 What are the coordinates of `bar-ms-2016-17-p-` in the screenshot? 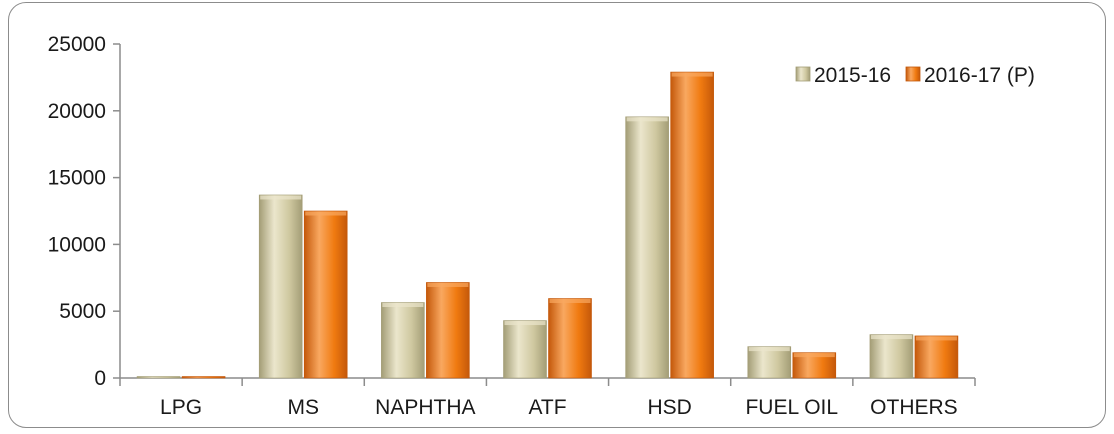 It's located at (325, 294).